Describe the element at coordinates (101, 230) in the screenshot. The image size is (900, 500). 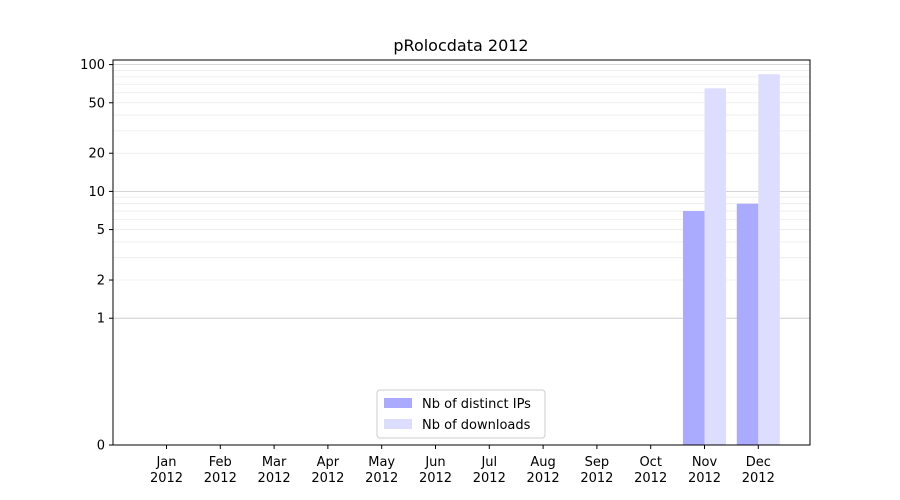
I see `y-tick-label: 5` at that location.